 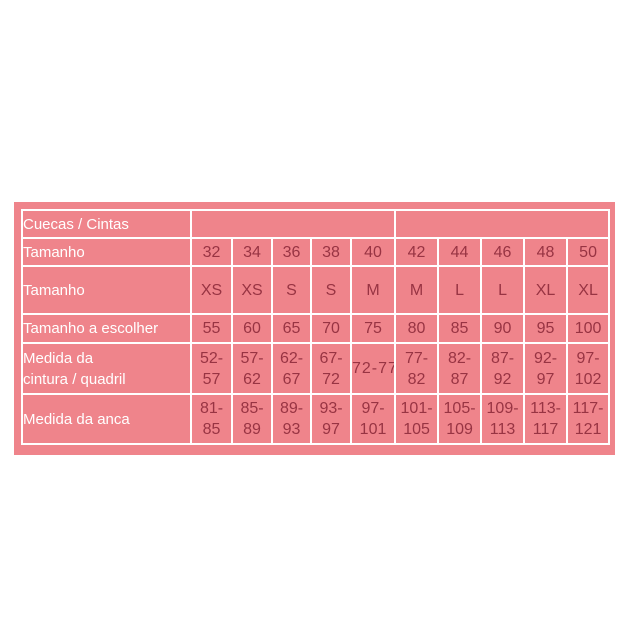 What do you see at coordinates (503, 328) in the screenshot?
I see `value-cell: 90` at bounding box center [503, 328].